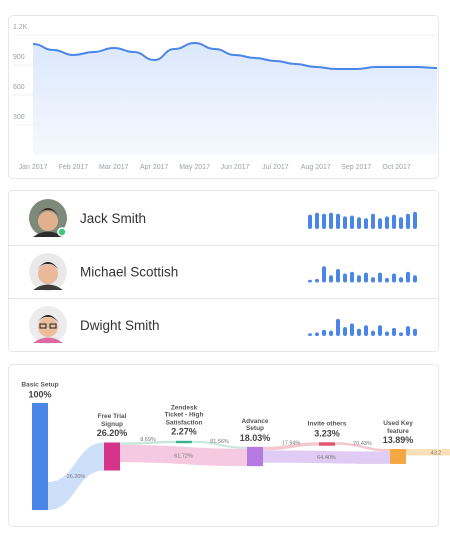 This screenshot has width=450, height=538. What do you see at coordinates (235, 55) in the screenshot?
I see `line` at bounding box center [235, 55].